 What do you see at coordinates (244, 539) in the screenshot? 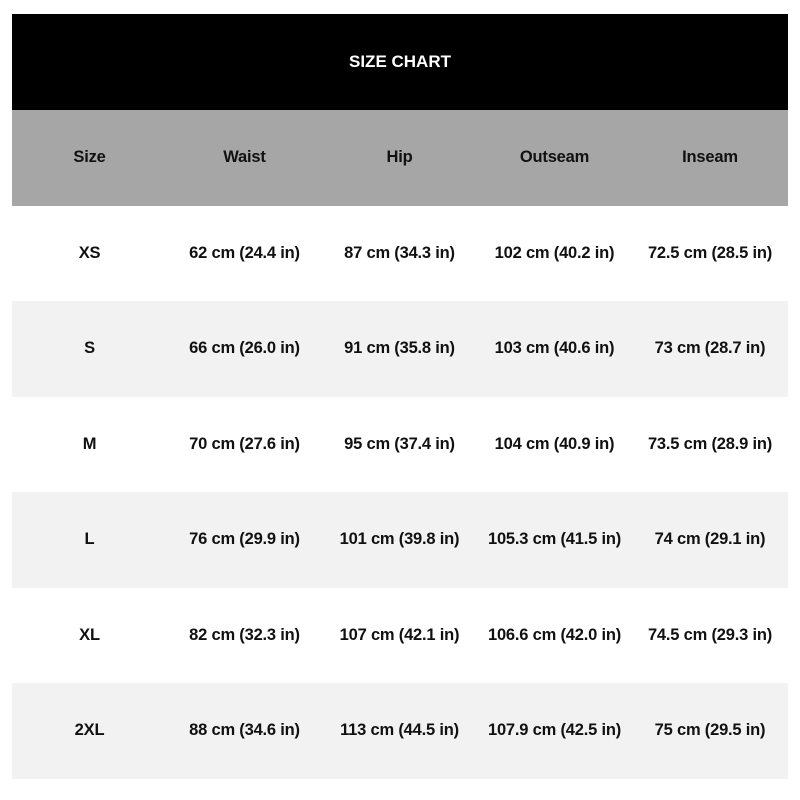
I see `cell-waist: 76 cm (29.9 in)` at bounding box center [244, 539].